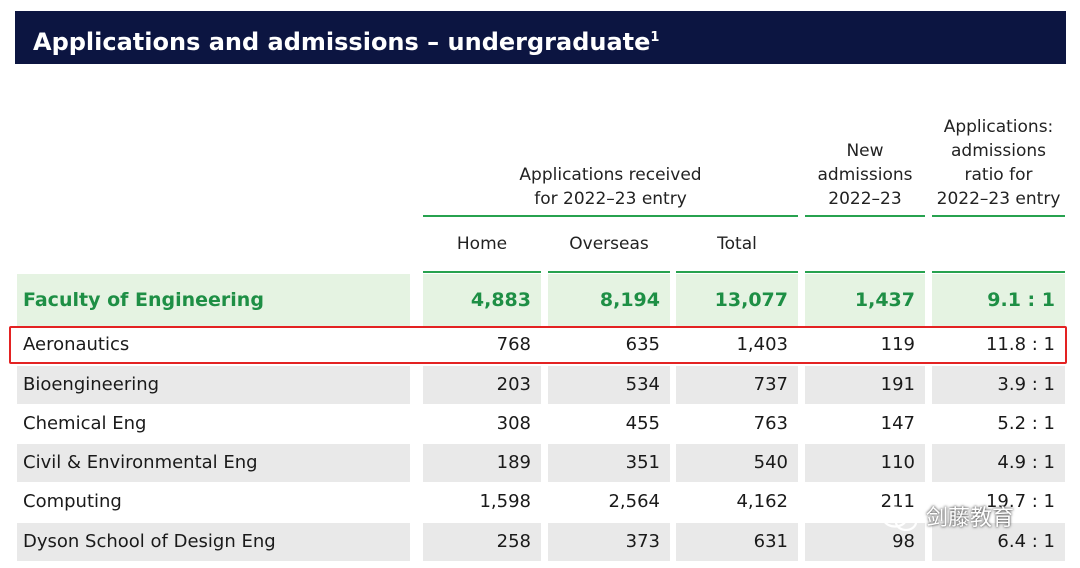  What do you see at coordinates (900, 519) in the screenshot?
I see `wechat-logo-icon` at bounding box center [900, 519].